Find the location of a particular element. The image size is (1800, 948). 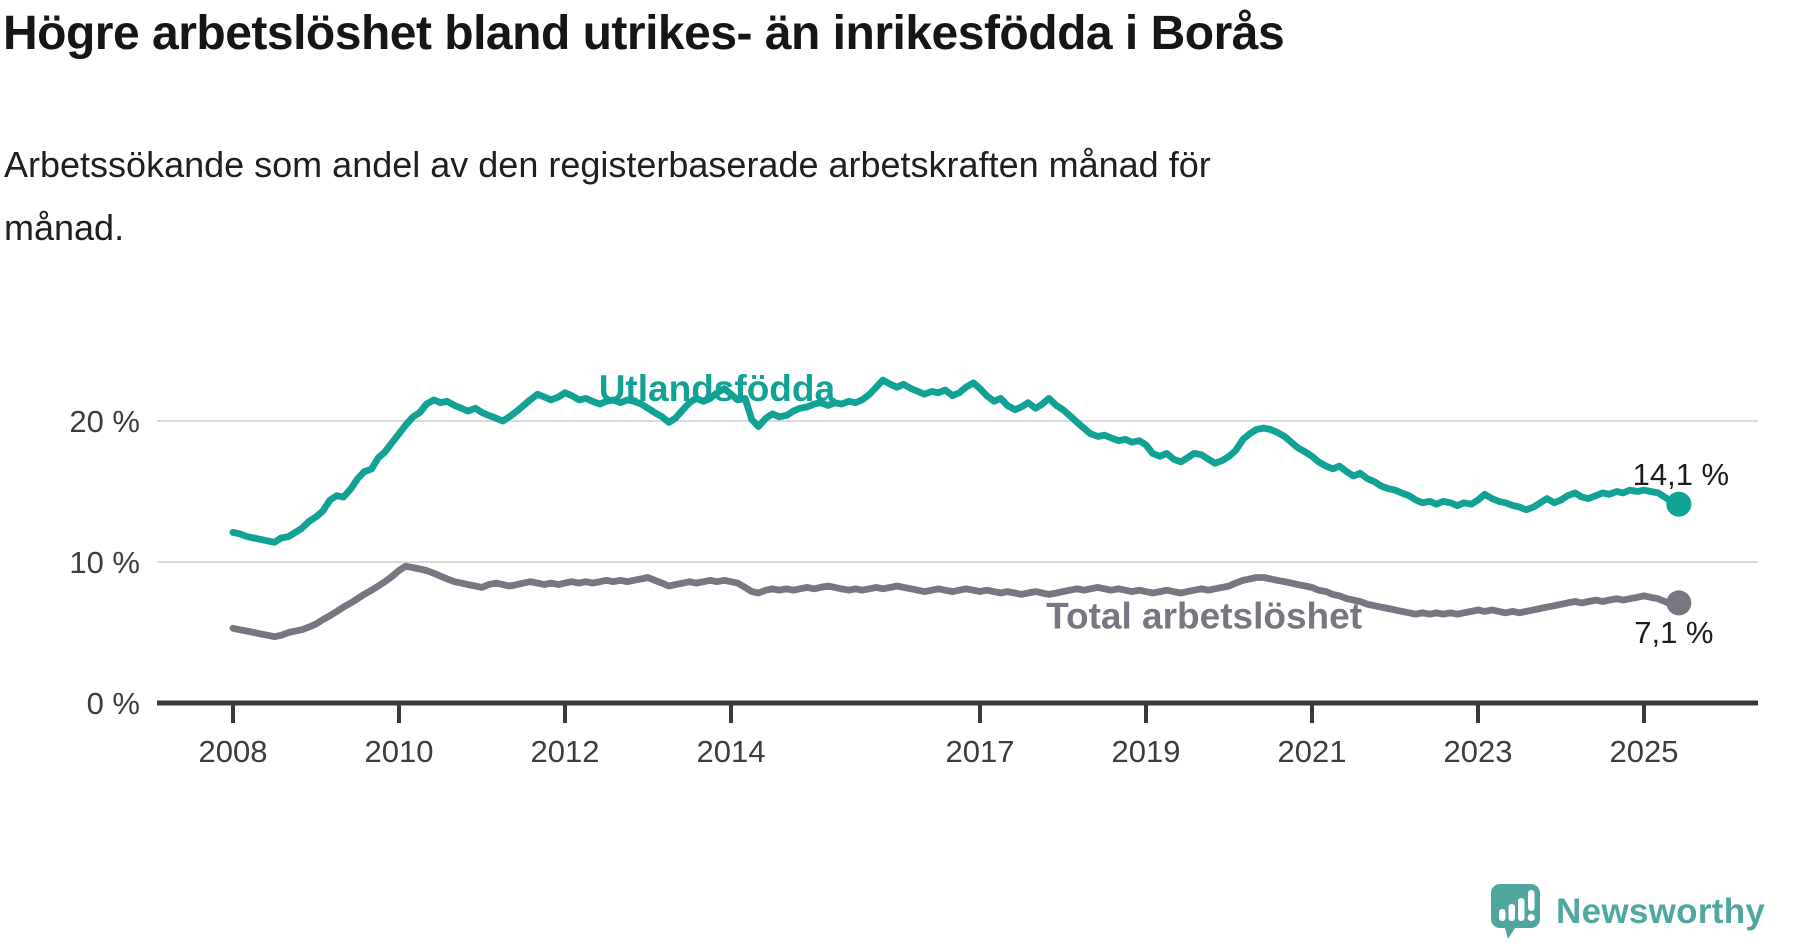

x-tick-label: 2012 is located at coordinates (565, 751).